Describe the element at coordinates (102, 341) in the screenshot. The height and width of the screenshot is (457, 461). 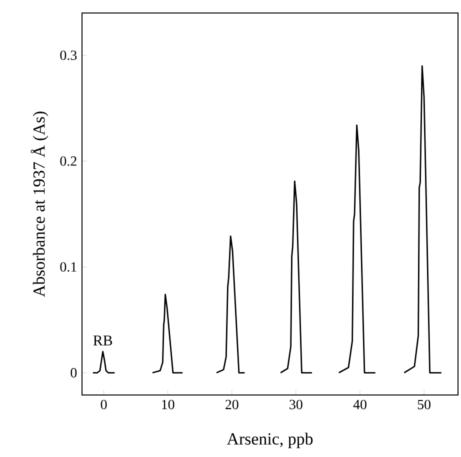
I see `annotation: RB` at that location.